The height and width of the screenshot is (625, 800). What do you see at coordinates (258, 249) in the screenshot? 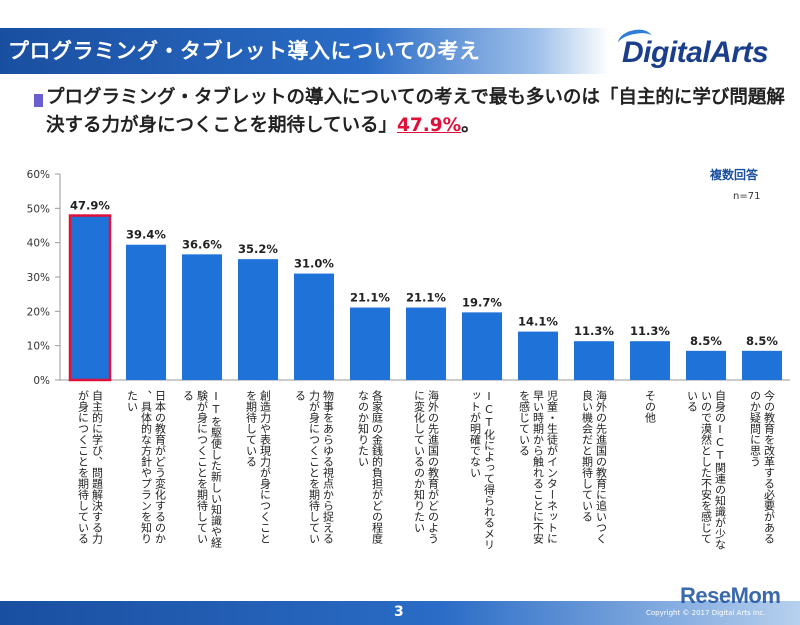
I see `bar-value-label: 35.2%` at bounding box center [258, 249].